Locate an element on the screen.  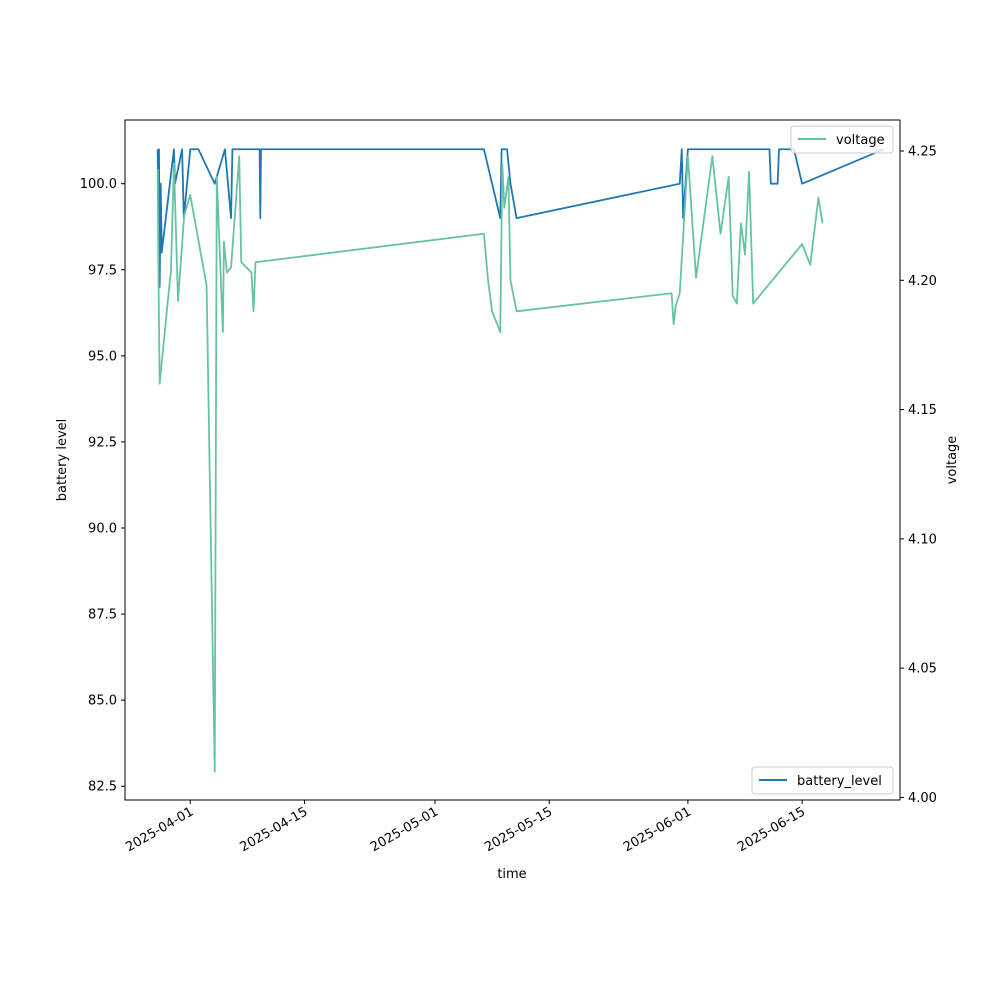
y-axis-right-ticks: 4.00 4.05 4.10 4.15 4.20 4.25 is located at coordinates (918, 475).